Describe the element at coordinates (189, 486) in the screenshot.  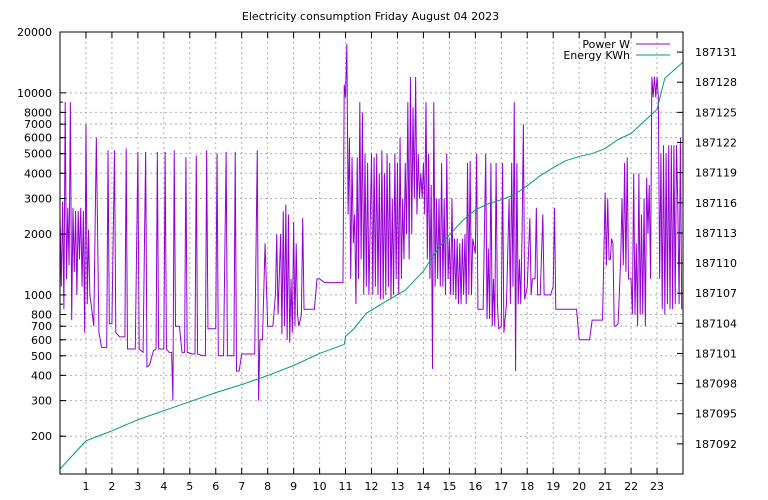
I see `x-tick-label: 5` at that location.